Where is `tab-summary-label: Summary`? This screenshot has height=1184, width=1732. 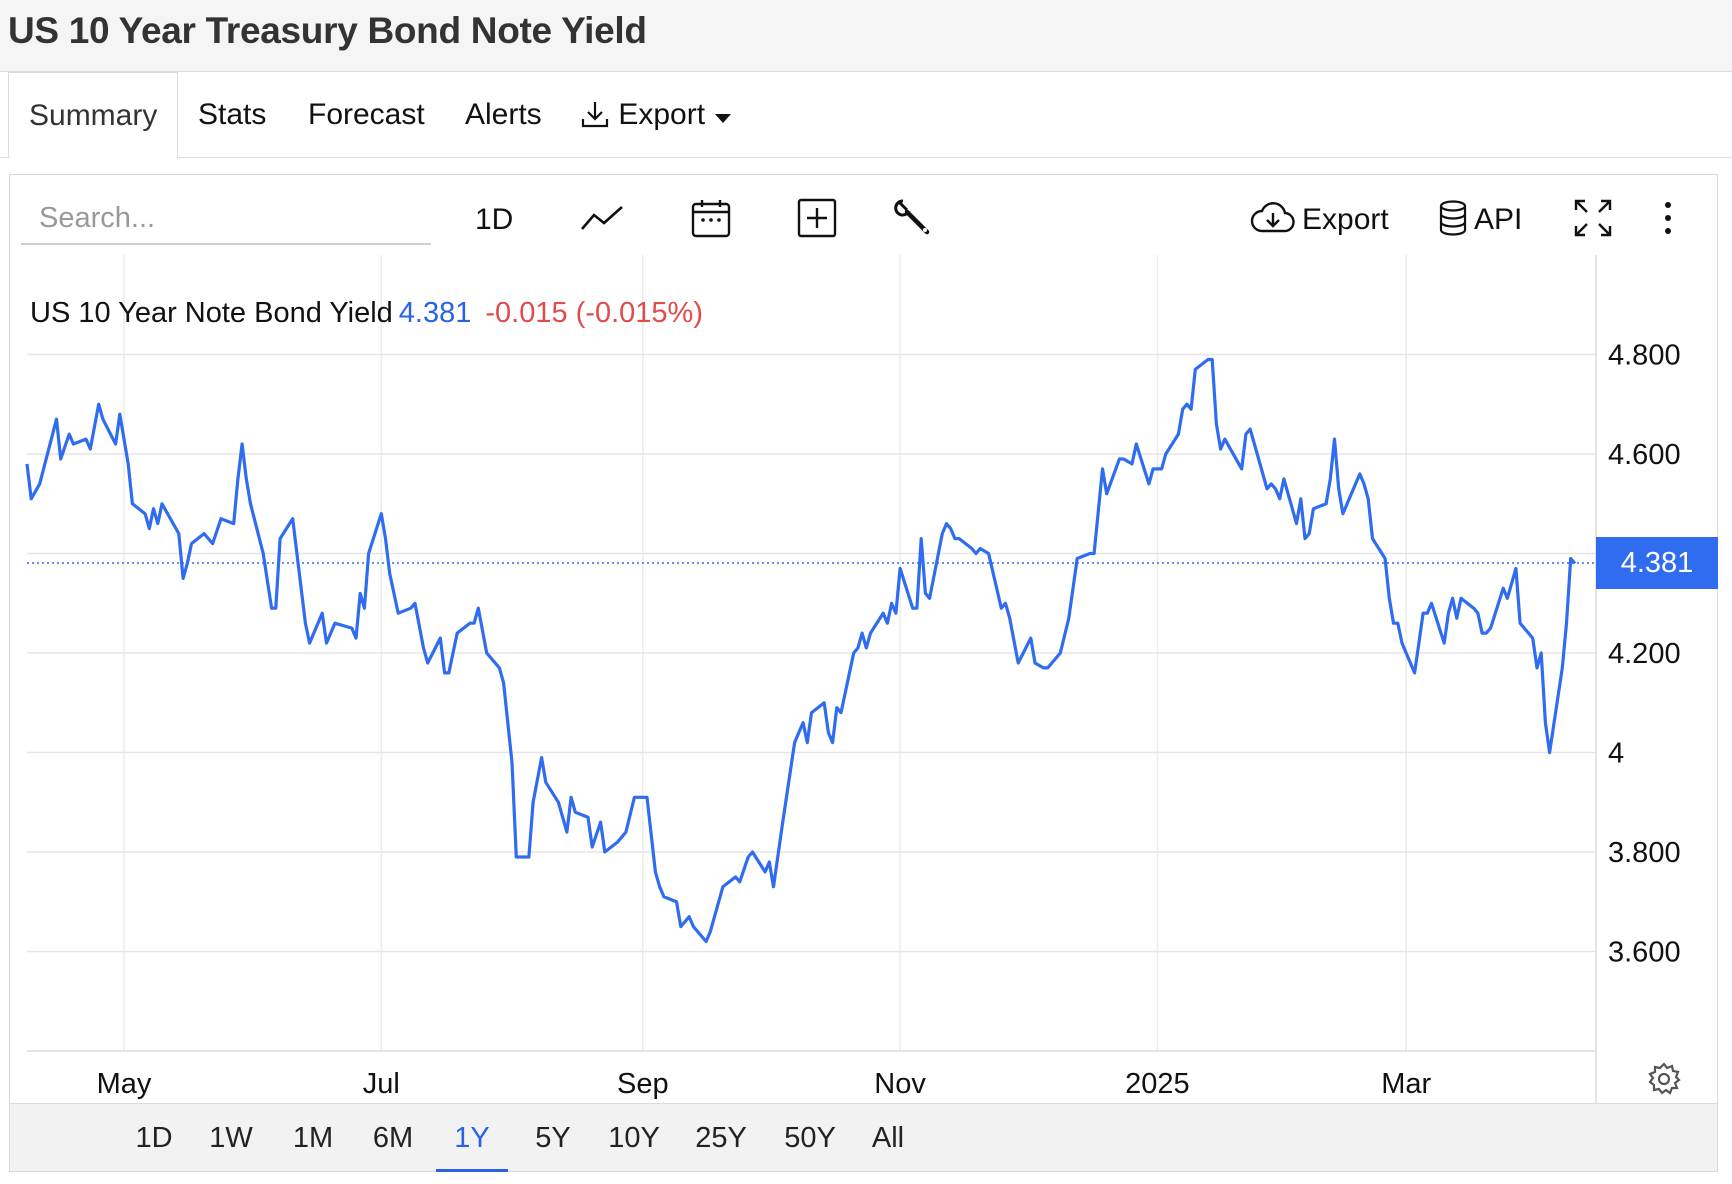
tab-summary-label: Summary is located at coordinates (93, 115).